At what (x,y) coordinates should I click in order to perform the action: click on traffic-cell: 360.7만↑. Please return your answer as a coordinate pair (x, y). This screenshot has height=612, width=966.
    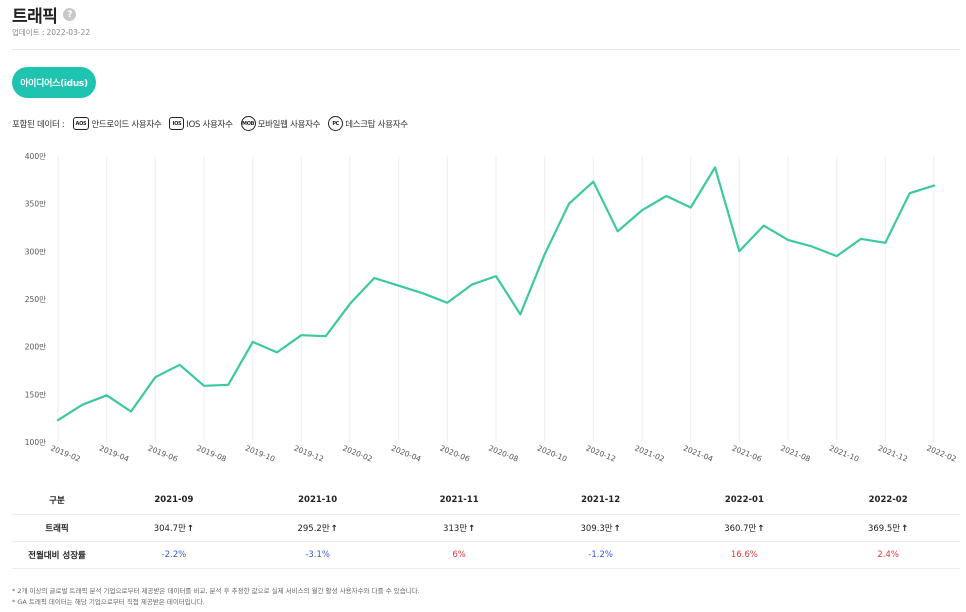
    Looking at the image, I should click on (744, 528).